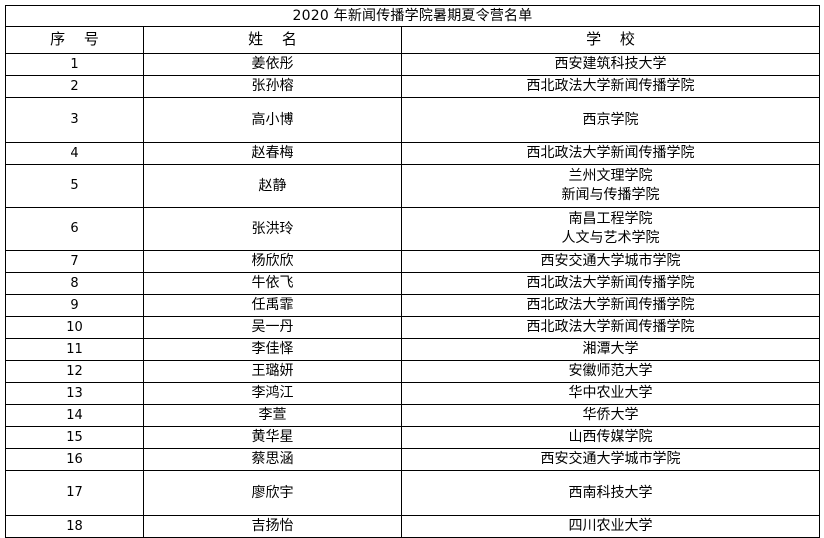 The height and width of the screenshot is (538, 824). What do you see at coordinates (74, 327) in the screenshot?
I see `row-index: 10` at bounding box center [74, 327].